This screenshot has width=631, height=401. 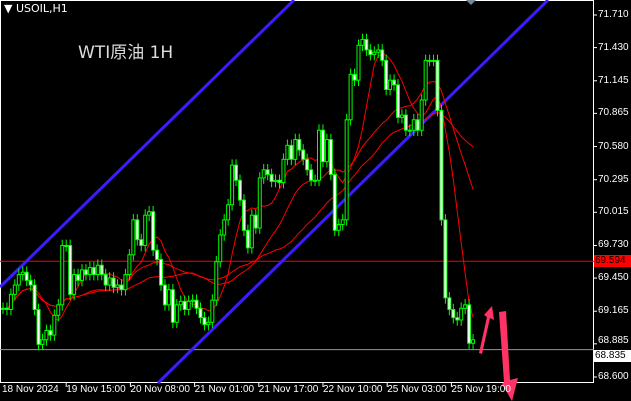 I want to click on shift-marker-icon, so click(x=471, y=2).